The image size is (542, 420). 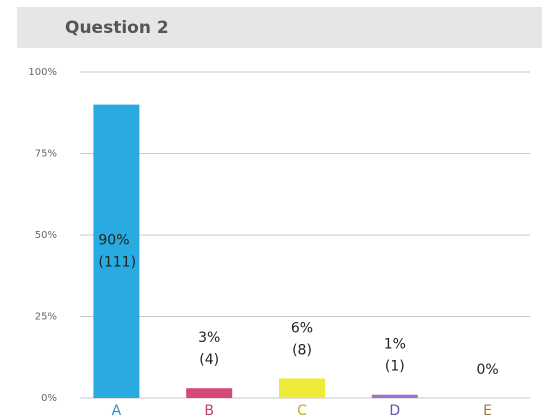 What do you see at coordinates (487, 411) in the screenshot?
I see `x-tick-label: E` at bounding box center [487, 411].